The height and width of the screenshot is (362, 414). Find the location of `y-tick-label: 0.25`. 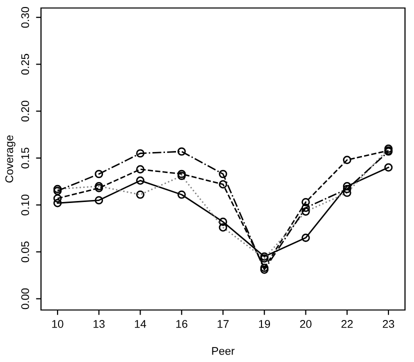

y-tick-label: 0.25 is located at coordinates (25, 64).